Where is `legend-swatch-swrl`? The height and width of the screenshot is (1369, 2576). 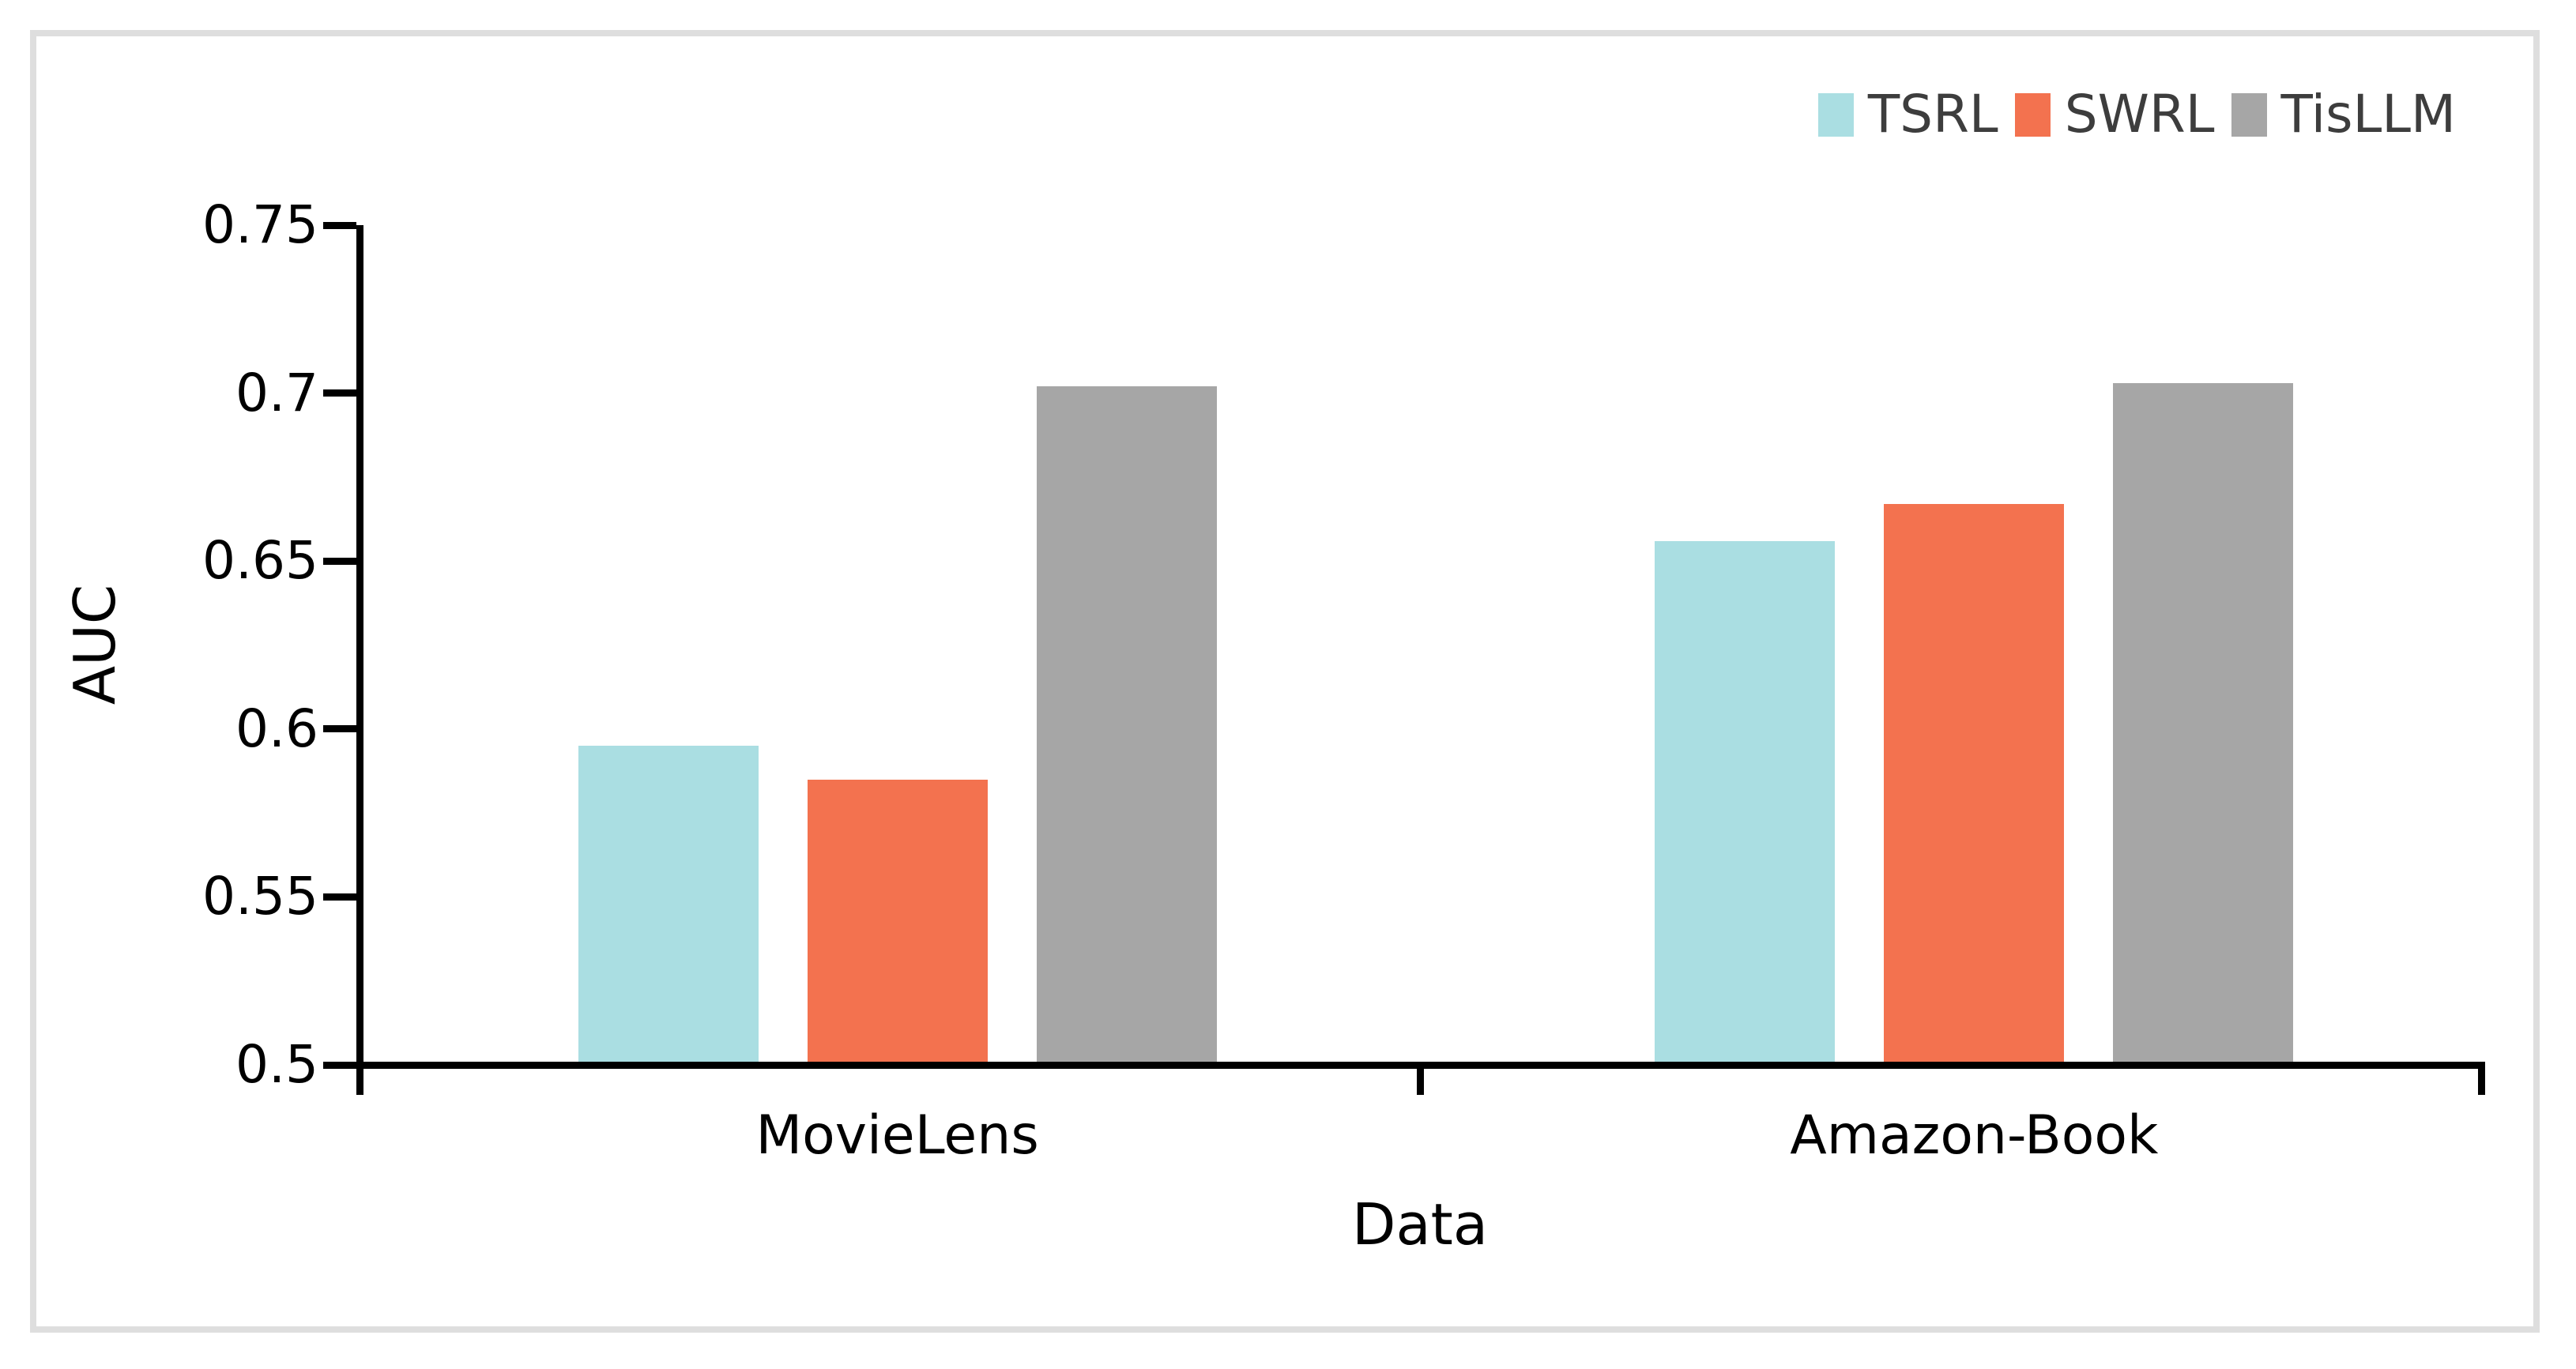
legend-swatch-swrl is located at coordinates (2032, 114).